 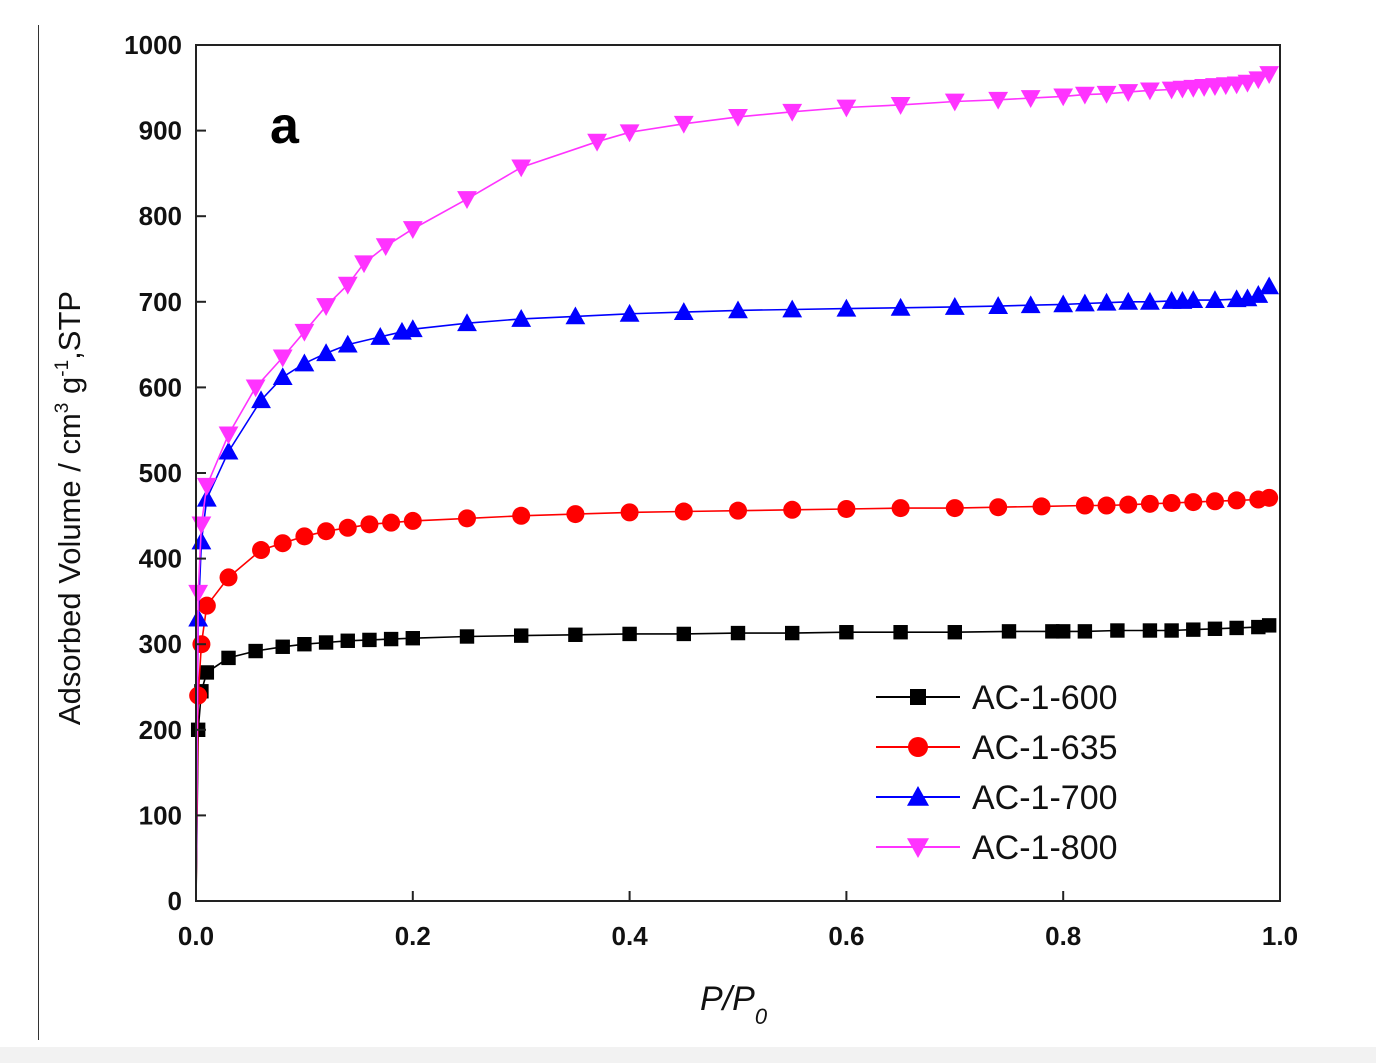 I want to click on legend-label: AC-1-635, so click(x=1045, y=748).